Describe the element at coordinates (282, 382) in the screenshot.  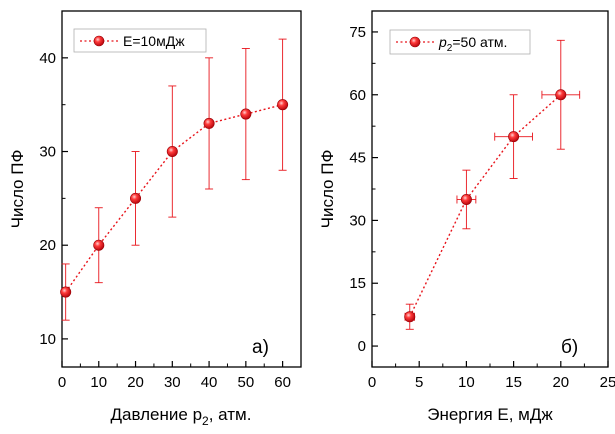
I see `x-tick-label-a: 60` at that location.